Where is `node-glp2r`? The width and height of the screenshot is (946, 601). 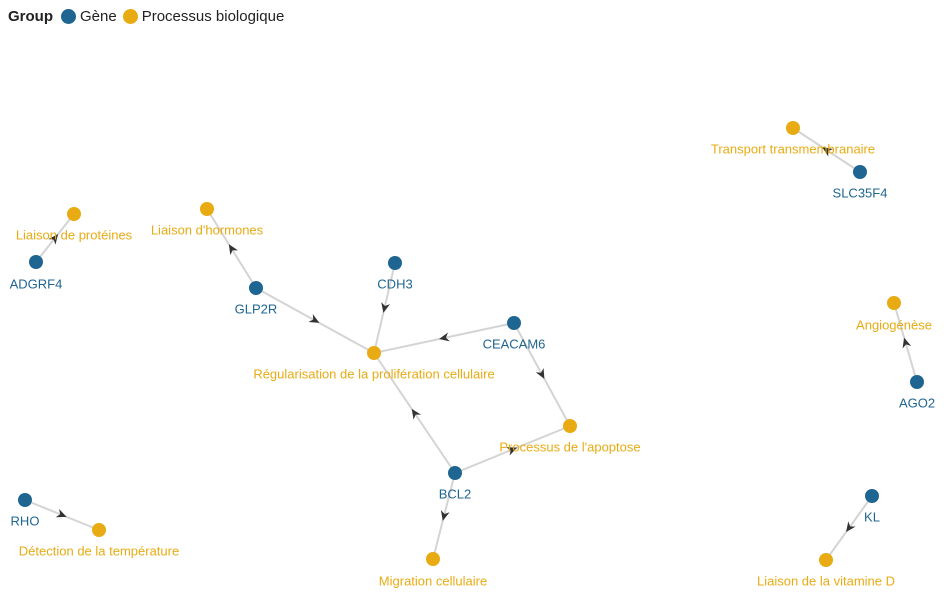
node-glp2r is located at coordinates (256, 288).